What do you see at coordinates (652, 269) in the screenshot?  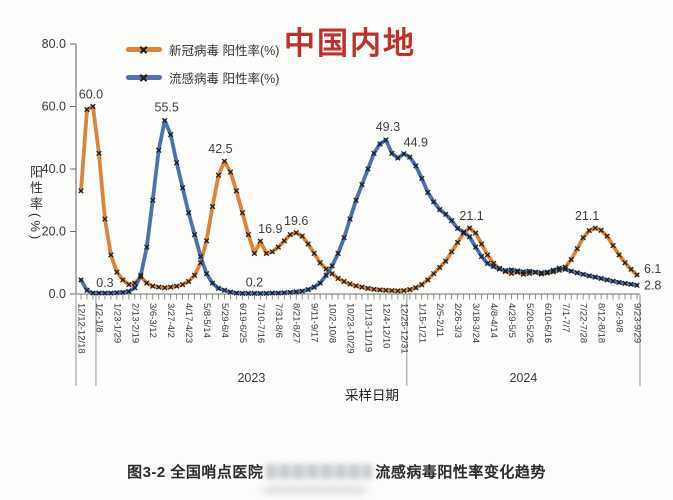 I see `covid-point-label: 6.1` at bounding box center [652, 269].